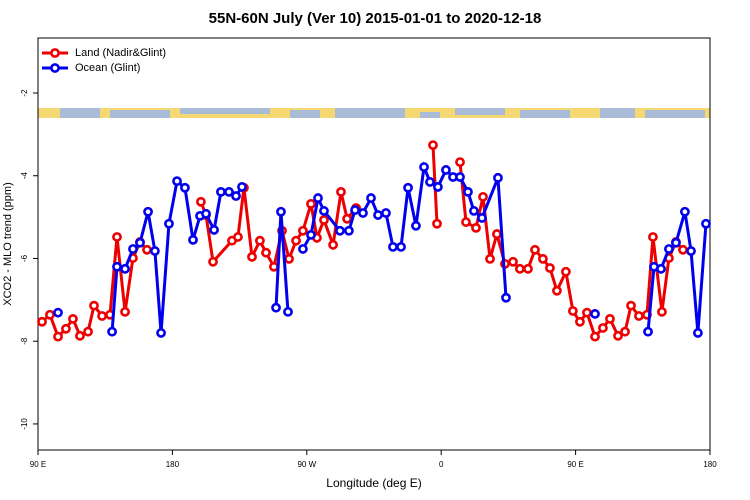 The image size is (750, 500). Describe the element at coordinates (120, 53) in the screenshot. I see `legend-label: Land (Nadir&Glint)` at that location.